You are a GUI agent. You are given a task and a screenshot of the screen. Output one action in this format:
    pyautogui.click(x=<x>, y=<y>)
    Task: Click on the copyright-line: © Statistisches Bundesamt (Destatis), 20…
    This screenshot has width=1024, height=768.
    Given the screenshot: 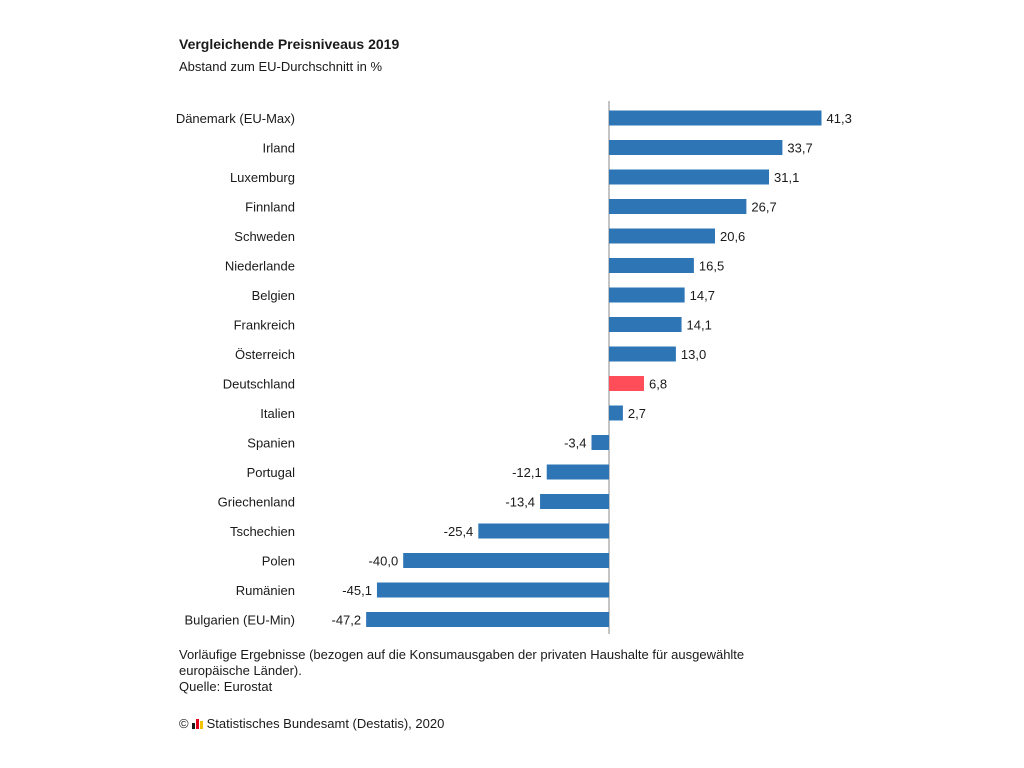 What is the action you would take?
    pyautogui.click(x=311, y=723)
    